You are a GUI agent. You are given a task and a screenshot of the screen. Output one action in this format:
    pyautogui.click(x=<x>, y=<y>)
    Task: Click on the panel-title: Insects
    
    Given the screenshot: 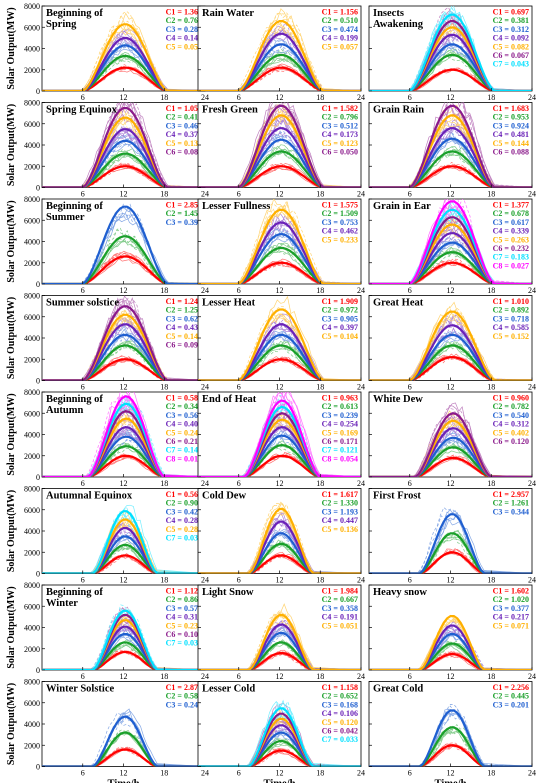 What is the action you would take?
    pyautogui.click(x=388, y=13)
    